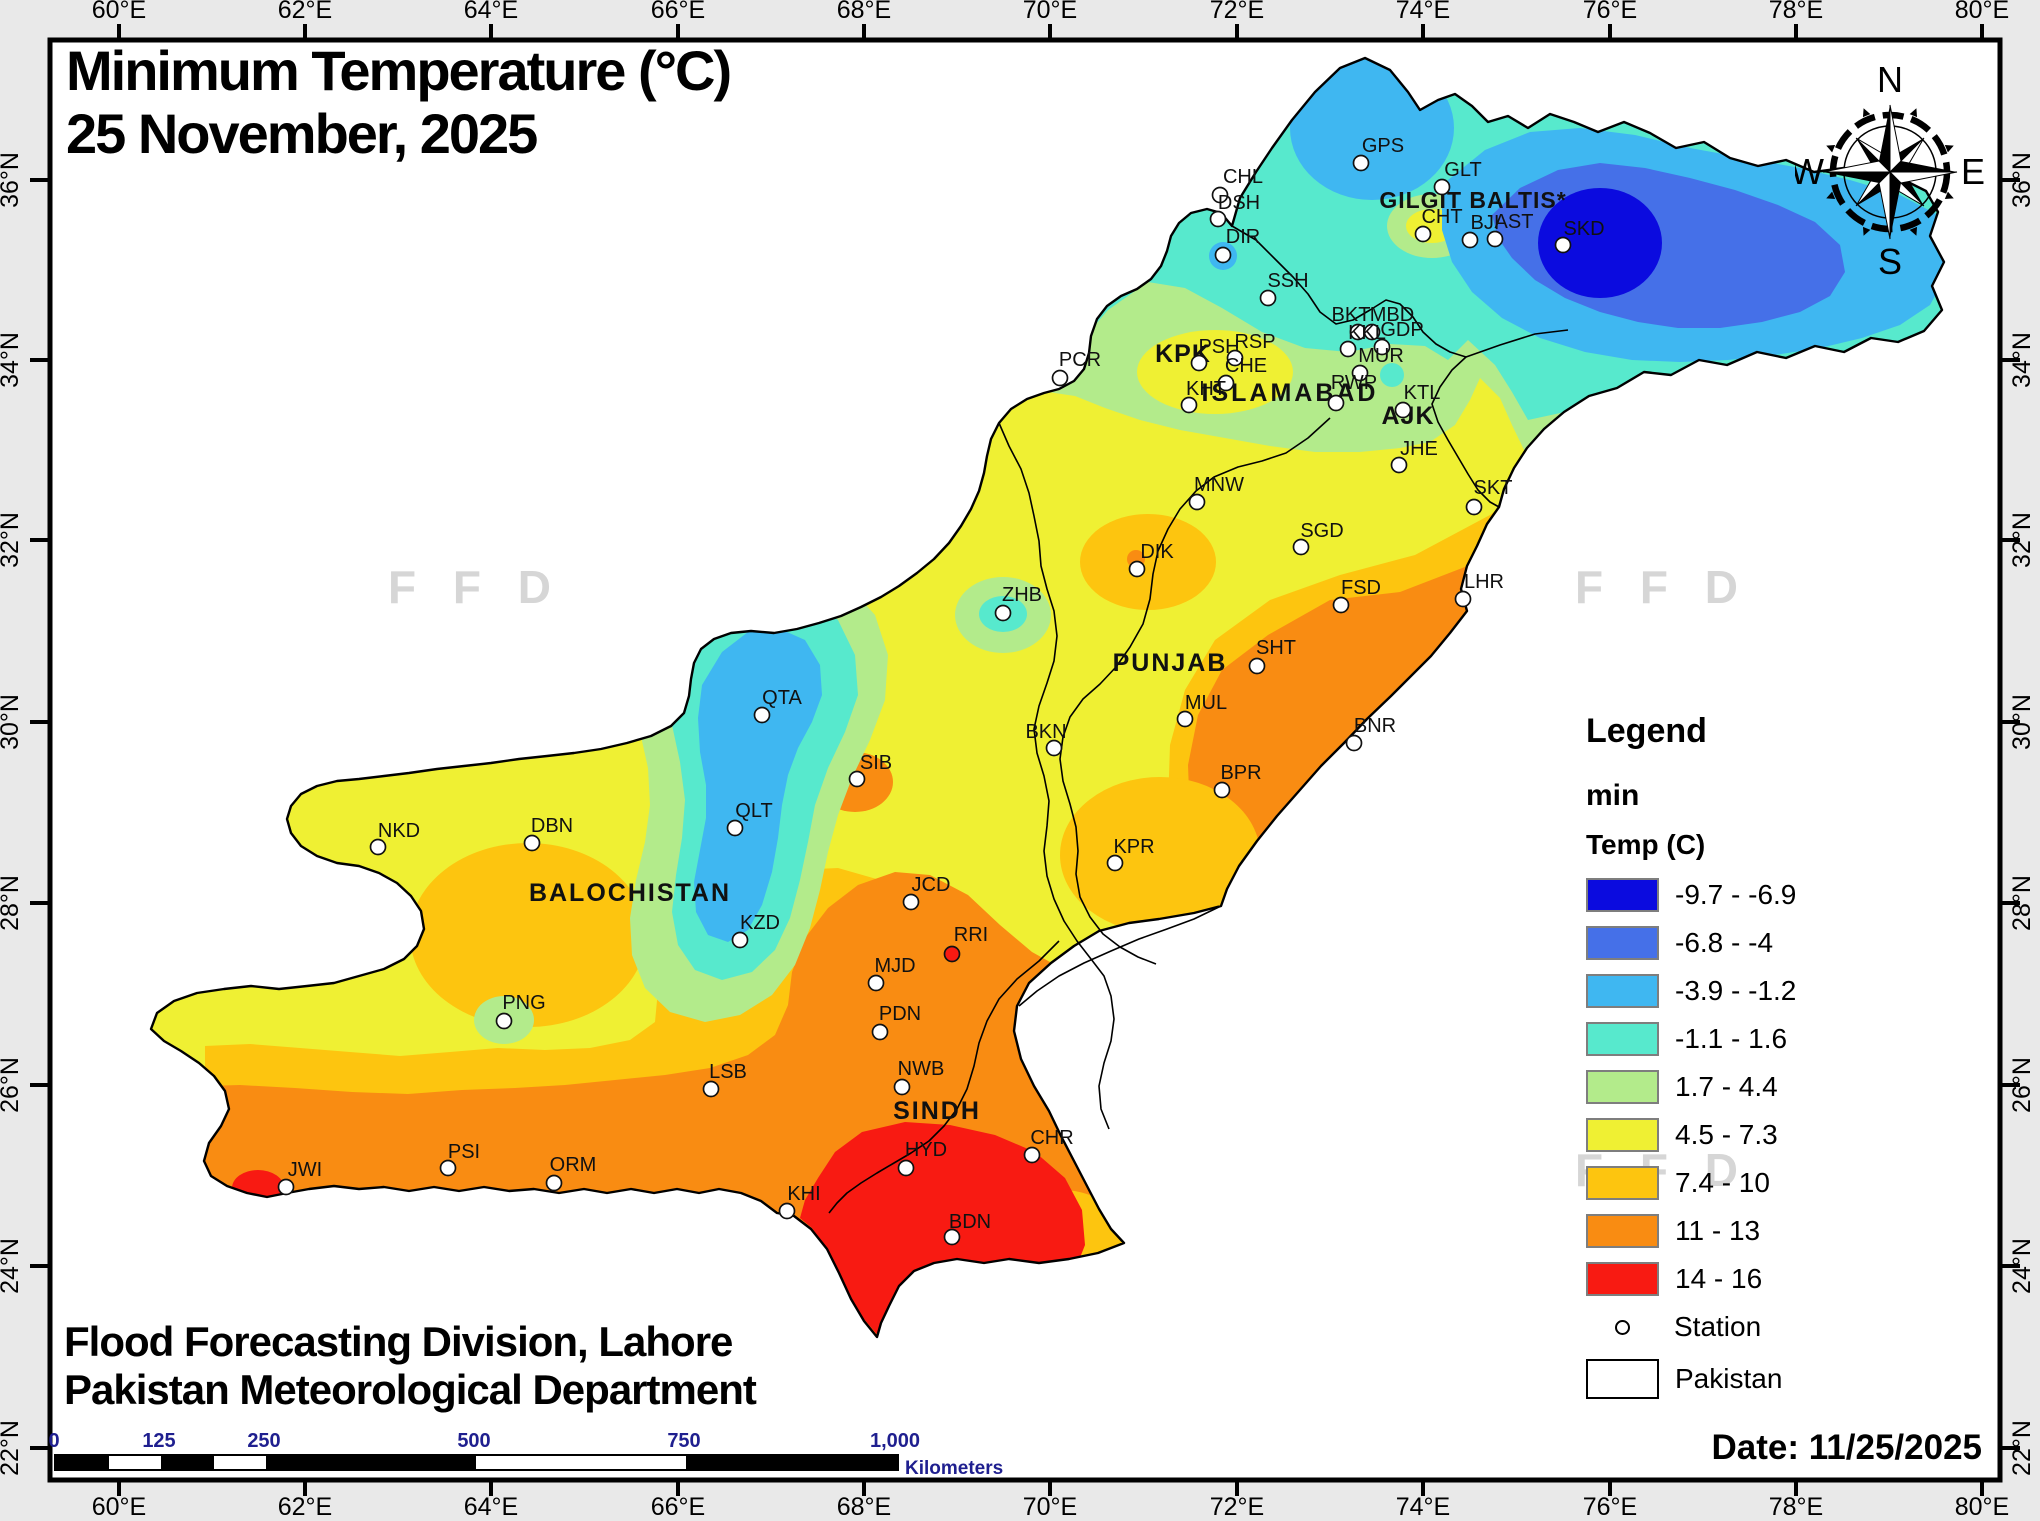 The width and height of the screenshot is (2040, 1521). I want to click on station-CHE: CHE, so click(1242, 373).